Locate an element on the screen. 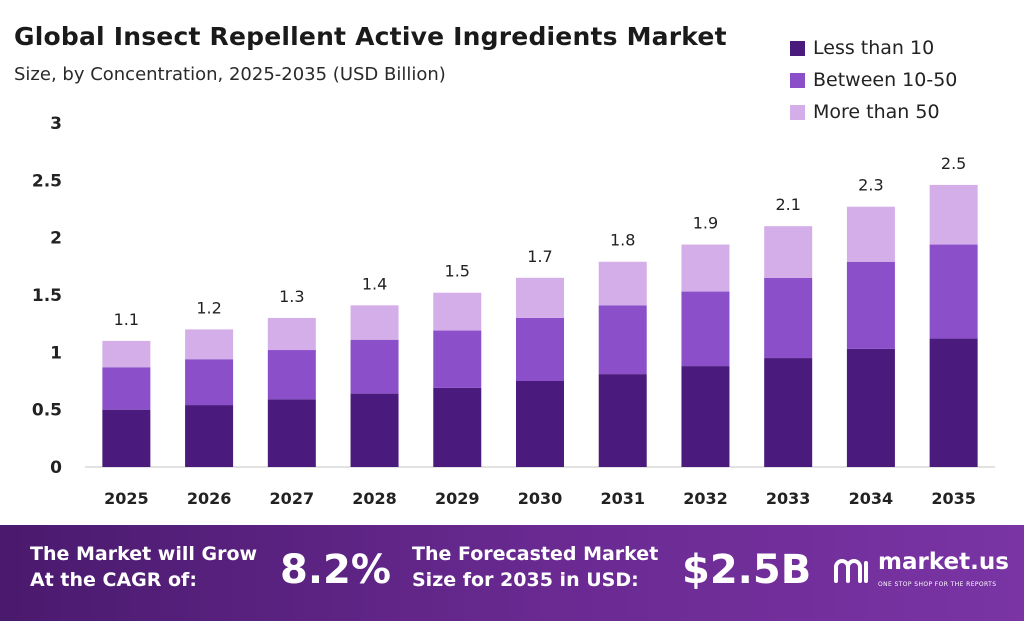 This screenshot has height=621, width=1024. brand-mark-icon is located at coordinates (851, 571).